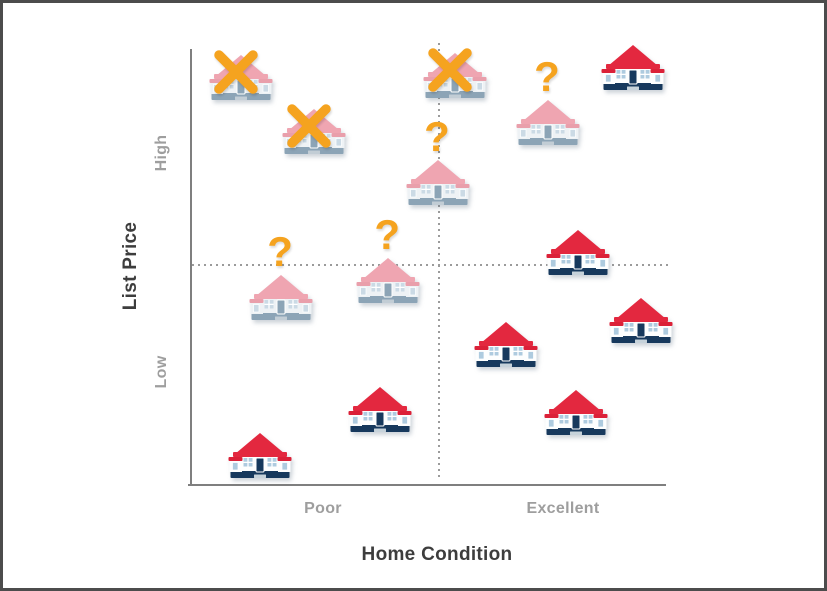 This screenshot has width=827, height=591. I want to click on horizontal-dotted-midline, so click(430, 265).